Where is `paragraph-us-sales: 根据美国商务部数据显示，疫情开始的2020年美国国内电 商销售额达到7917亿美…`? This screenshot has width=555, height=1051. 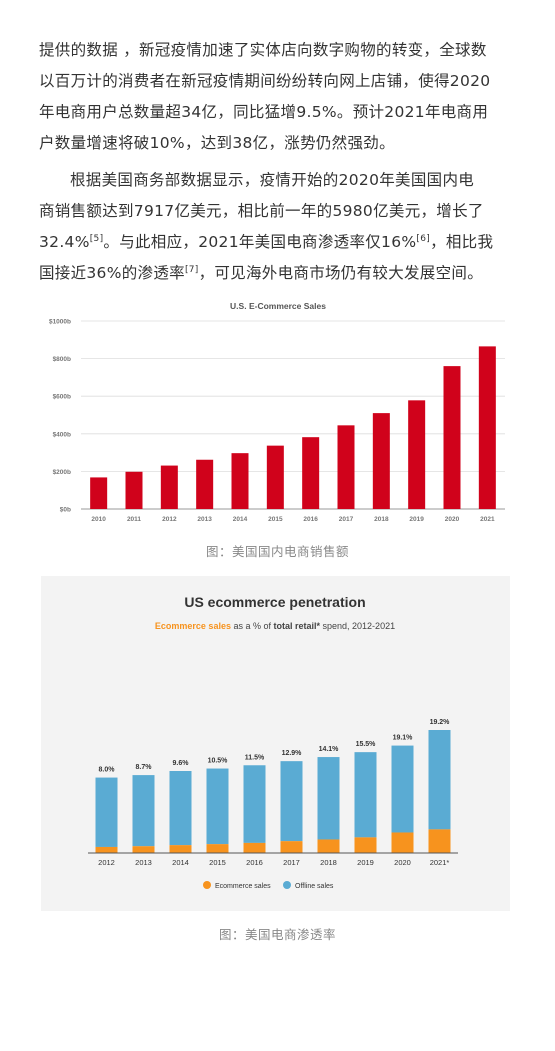
paragraph-us-sales: 根据美国商务部数据显示，疫情开始的2020年美国国内电 商销售额达到7917亿美… is located at coordinates (278, 227).